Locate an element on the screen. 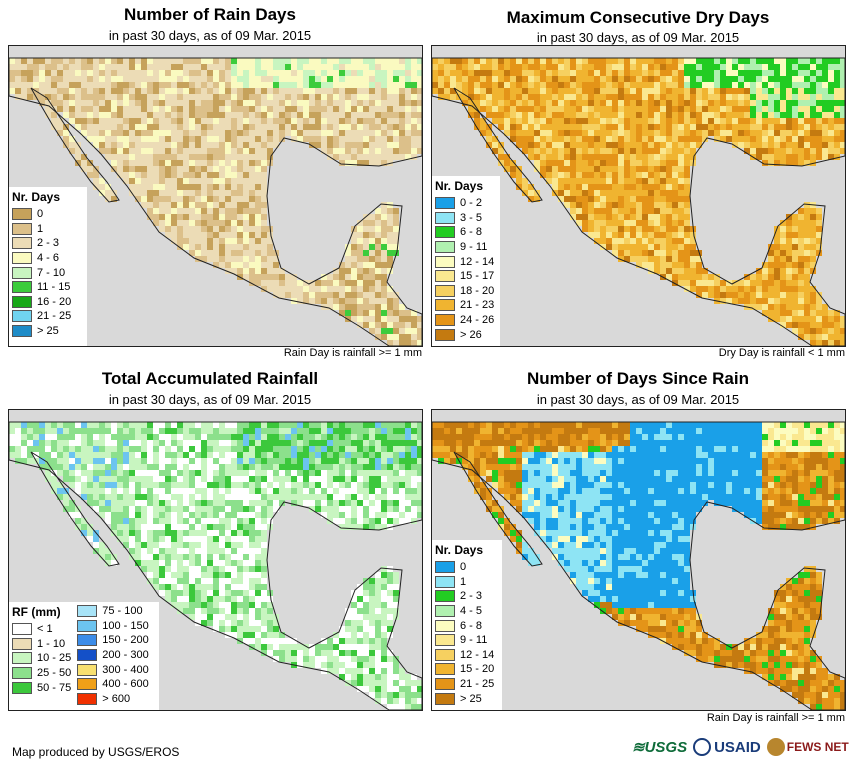  panel-2-subtitle: in past 30 days, as of 09 Mar. 2015 is located at coordinates (638, 37).